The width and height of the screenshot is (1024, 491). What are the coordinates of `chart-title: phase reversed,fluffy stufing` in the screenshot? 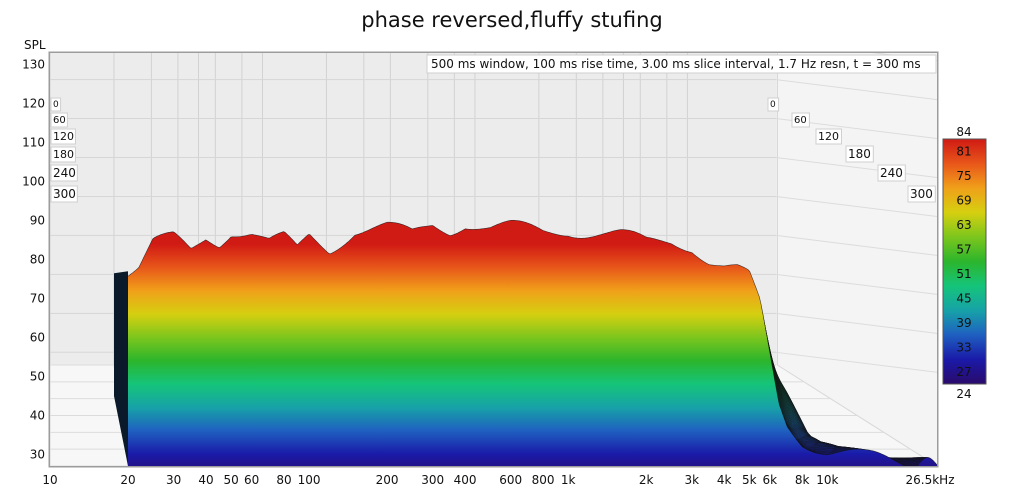 It's located at (511, 20).